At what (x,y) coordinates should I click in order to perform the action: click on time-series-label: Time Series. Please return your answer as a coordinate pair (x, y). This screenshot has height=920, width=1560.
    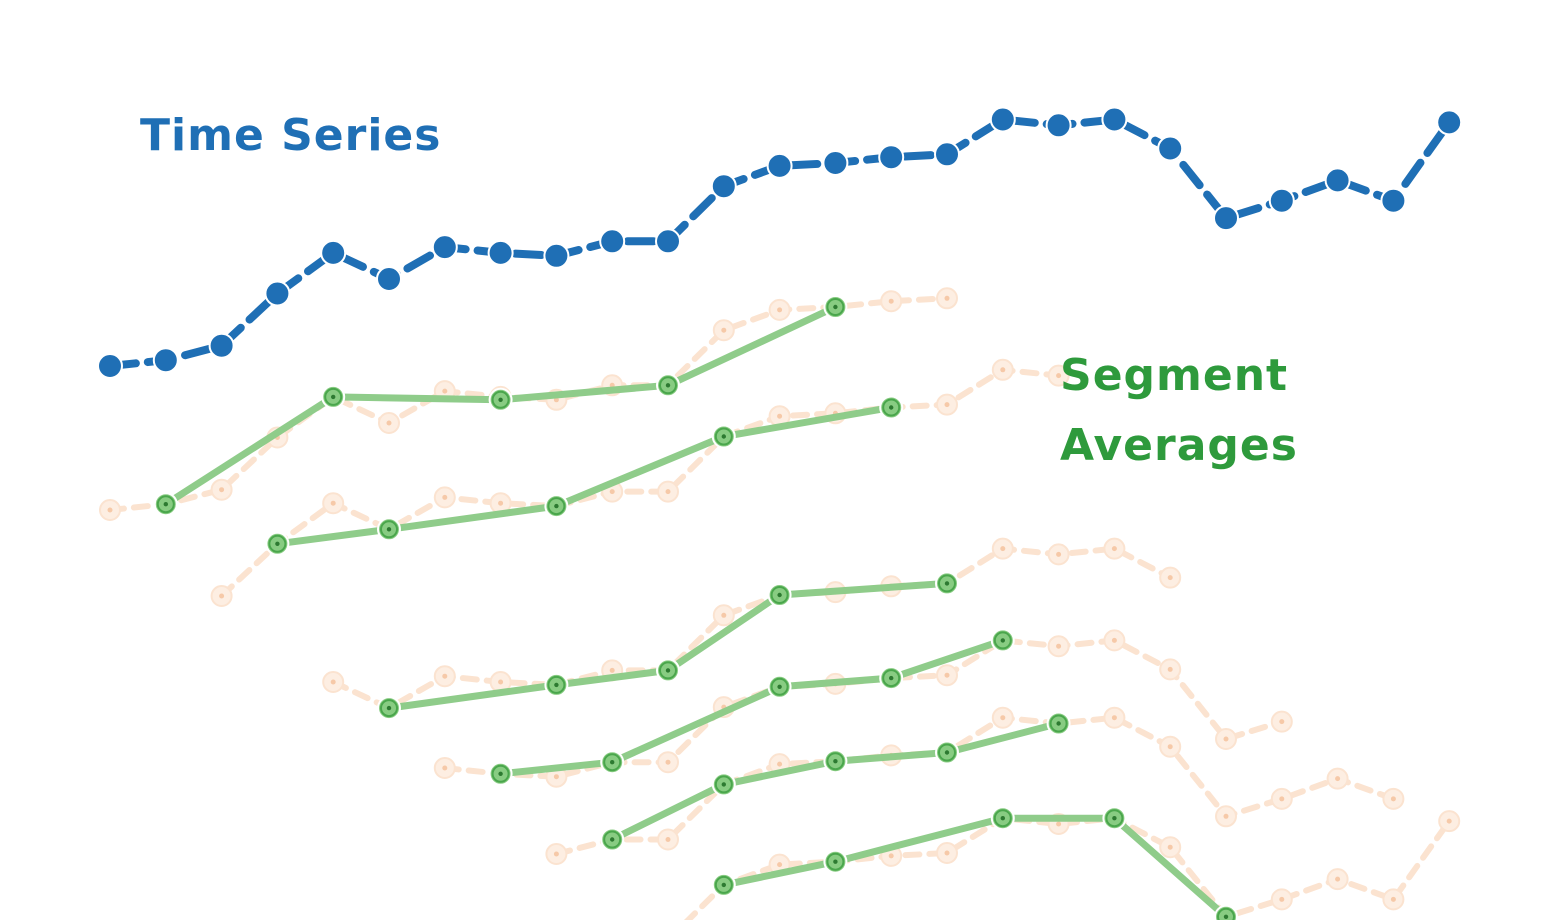
    Looking at the image, I should click on (290, 135).